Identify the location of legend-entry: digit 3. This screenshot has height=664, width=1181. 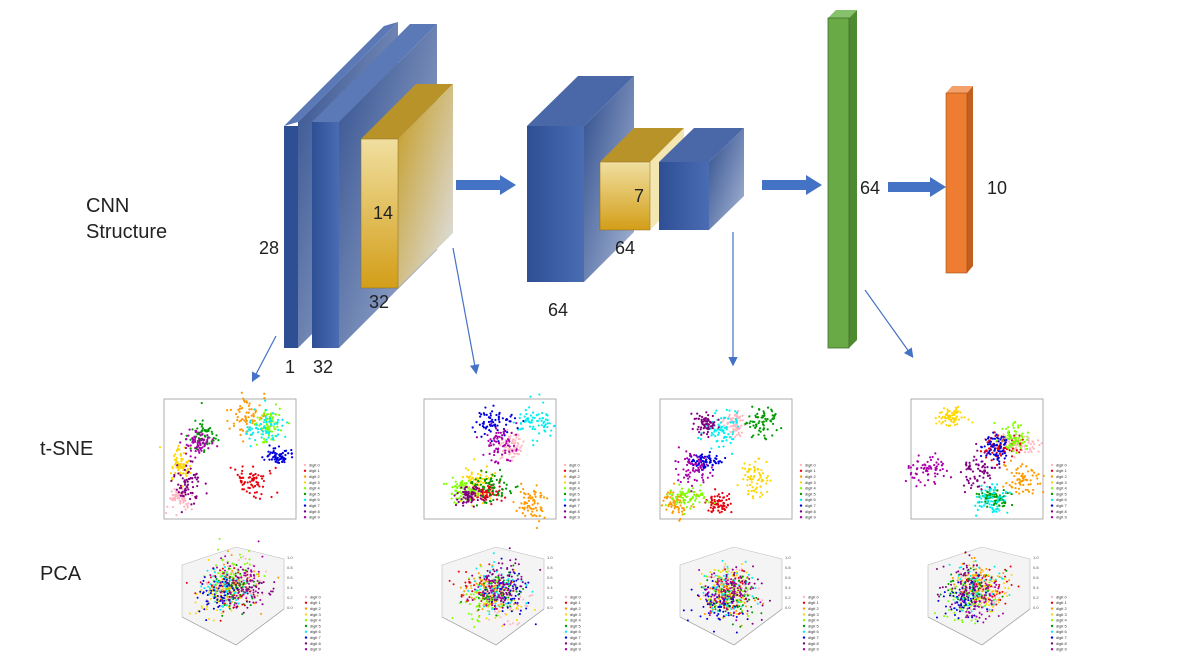
(314, 482).